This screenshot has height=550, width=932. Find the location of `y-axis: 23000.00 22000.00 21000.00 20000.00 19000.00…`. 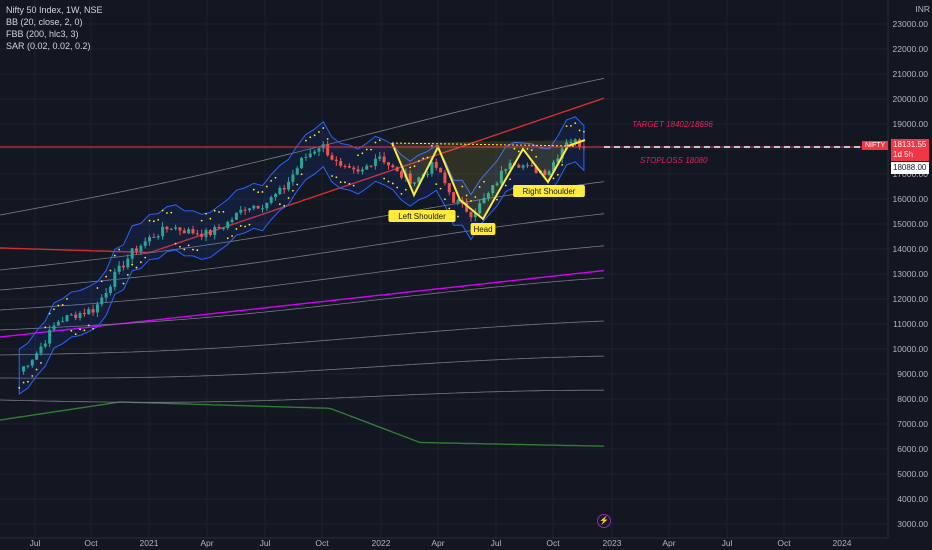

y-axis: 23000.00 22000.00 21000.00 20000.00 19000.00… is located at coordinates (908, 269).